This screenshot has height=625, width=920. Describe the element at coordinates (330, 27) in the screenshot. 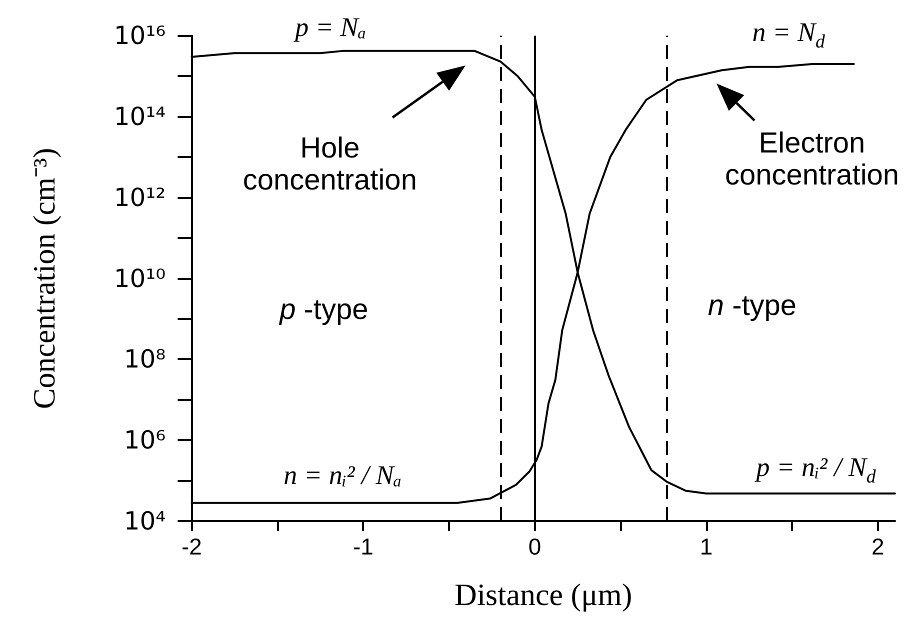

I see `annotation: p = Nₐ` at that location.